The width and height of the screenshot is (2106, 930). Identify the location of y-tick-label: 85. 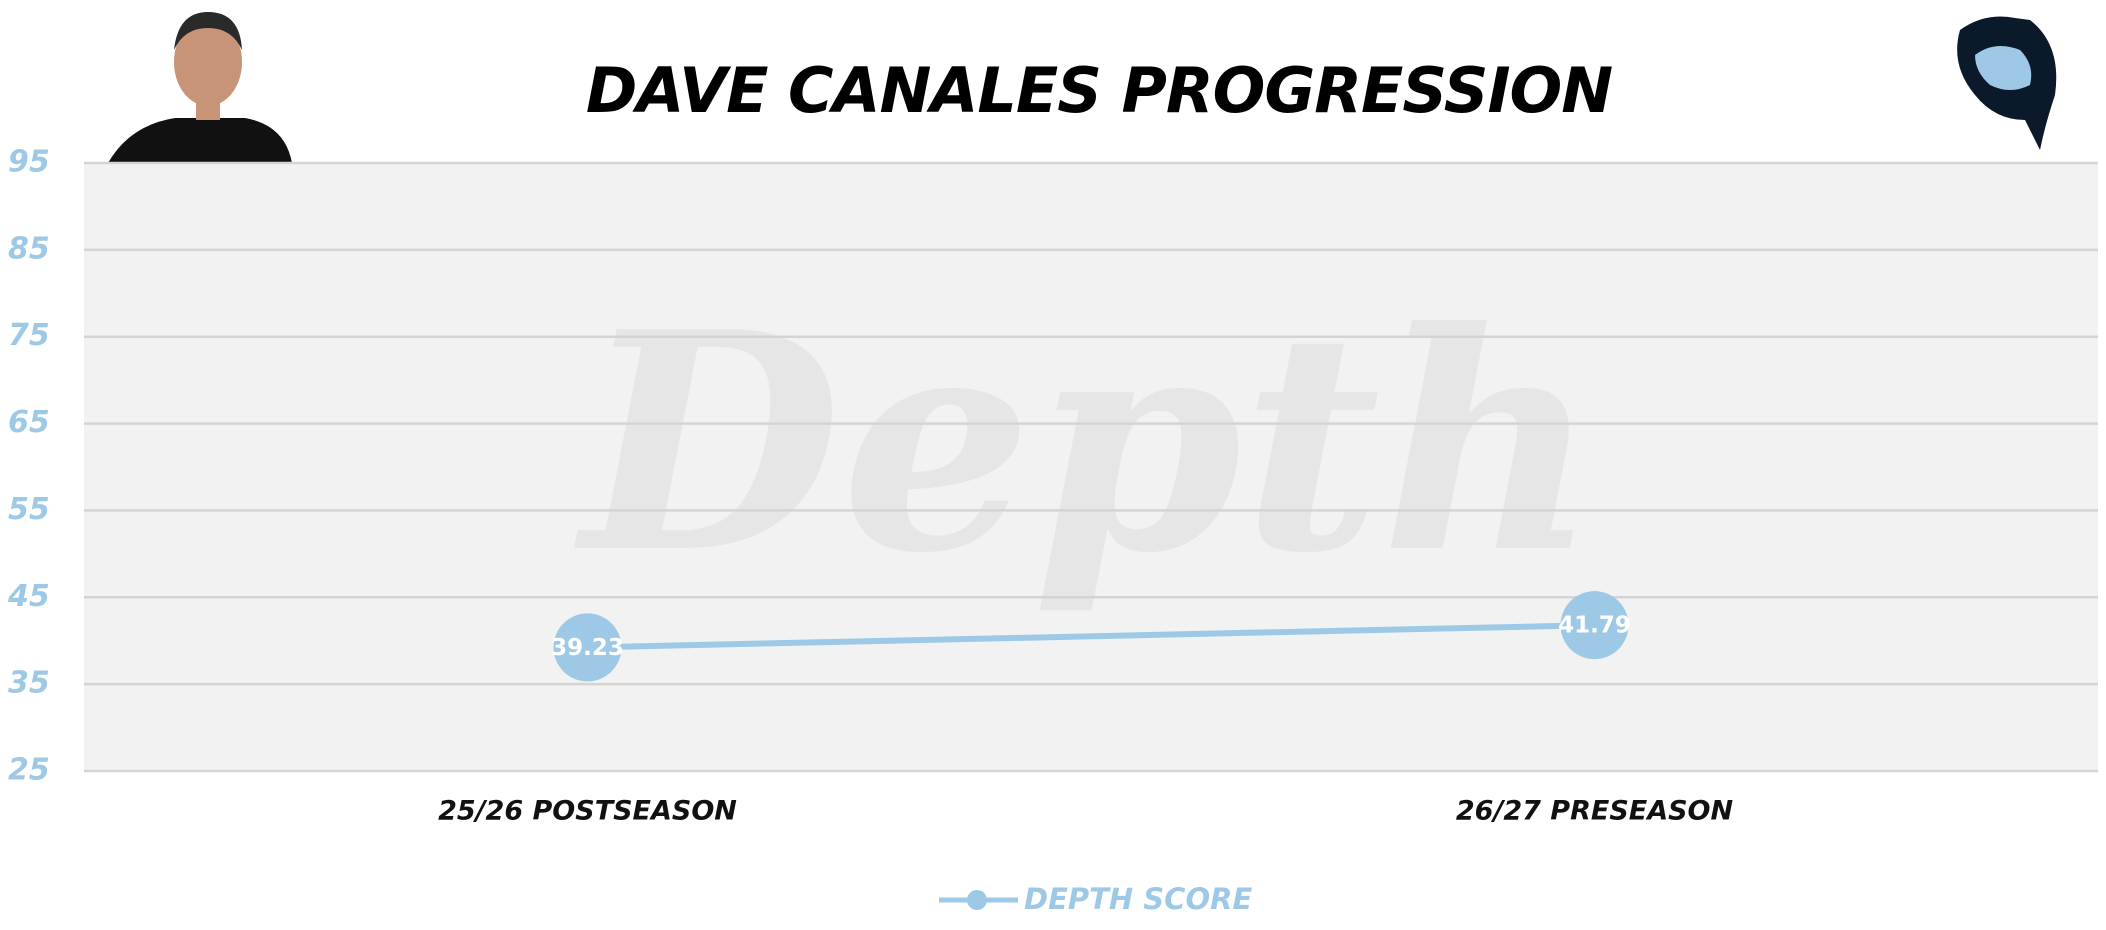
(29, 248).